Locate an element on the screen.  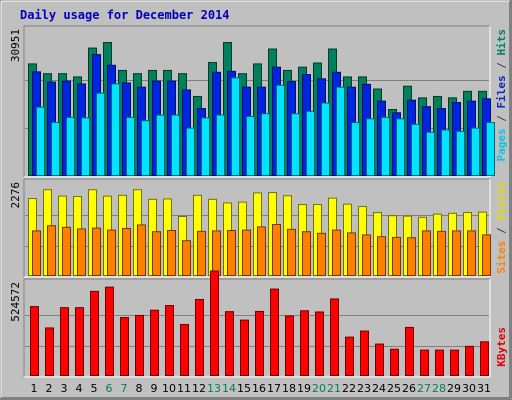
legend-top-part-1: / is located at coordinates (501, 119).